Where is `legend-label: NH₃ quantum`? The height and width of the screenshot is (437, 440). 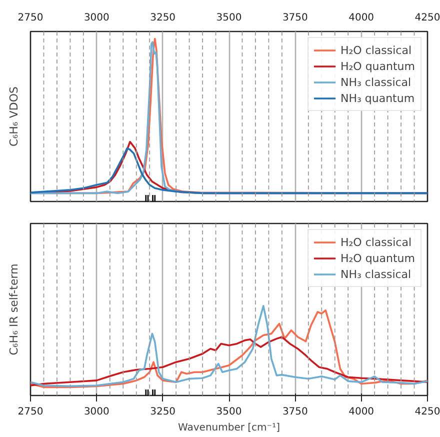 legend-label: NH₃ quantum is located at coordinates (377, 98).